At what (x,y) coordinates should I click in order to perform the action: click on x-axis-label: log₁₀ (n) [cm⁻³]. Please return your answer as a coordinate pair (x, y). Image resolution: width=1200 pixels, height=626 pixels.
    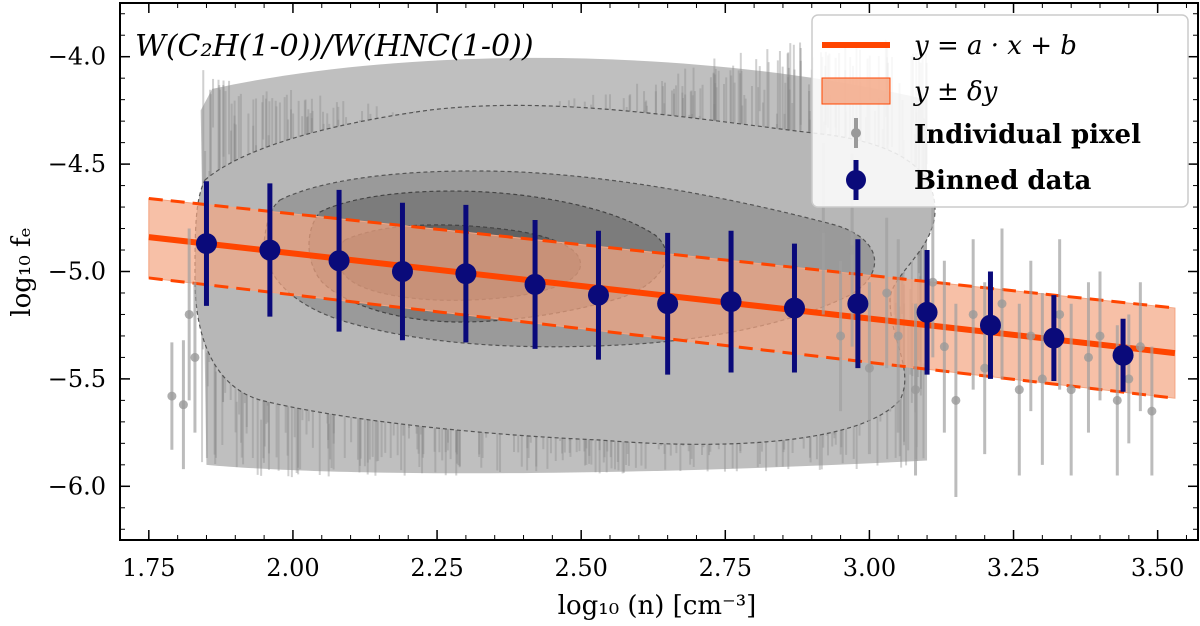
    Looking at the image, I should click on (657, 606).